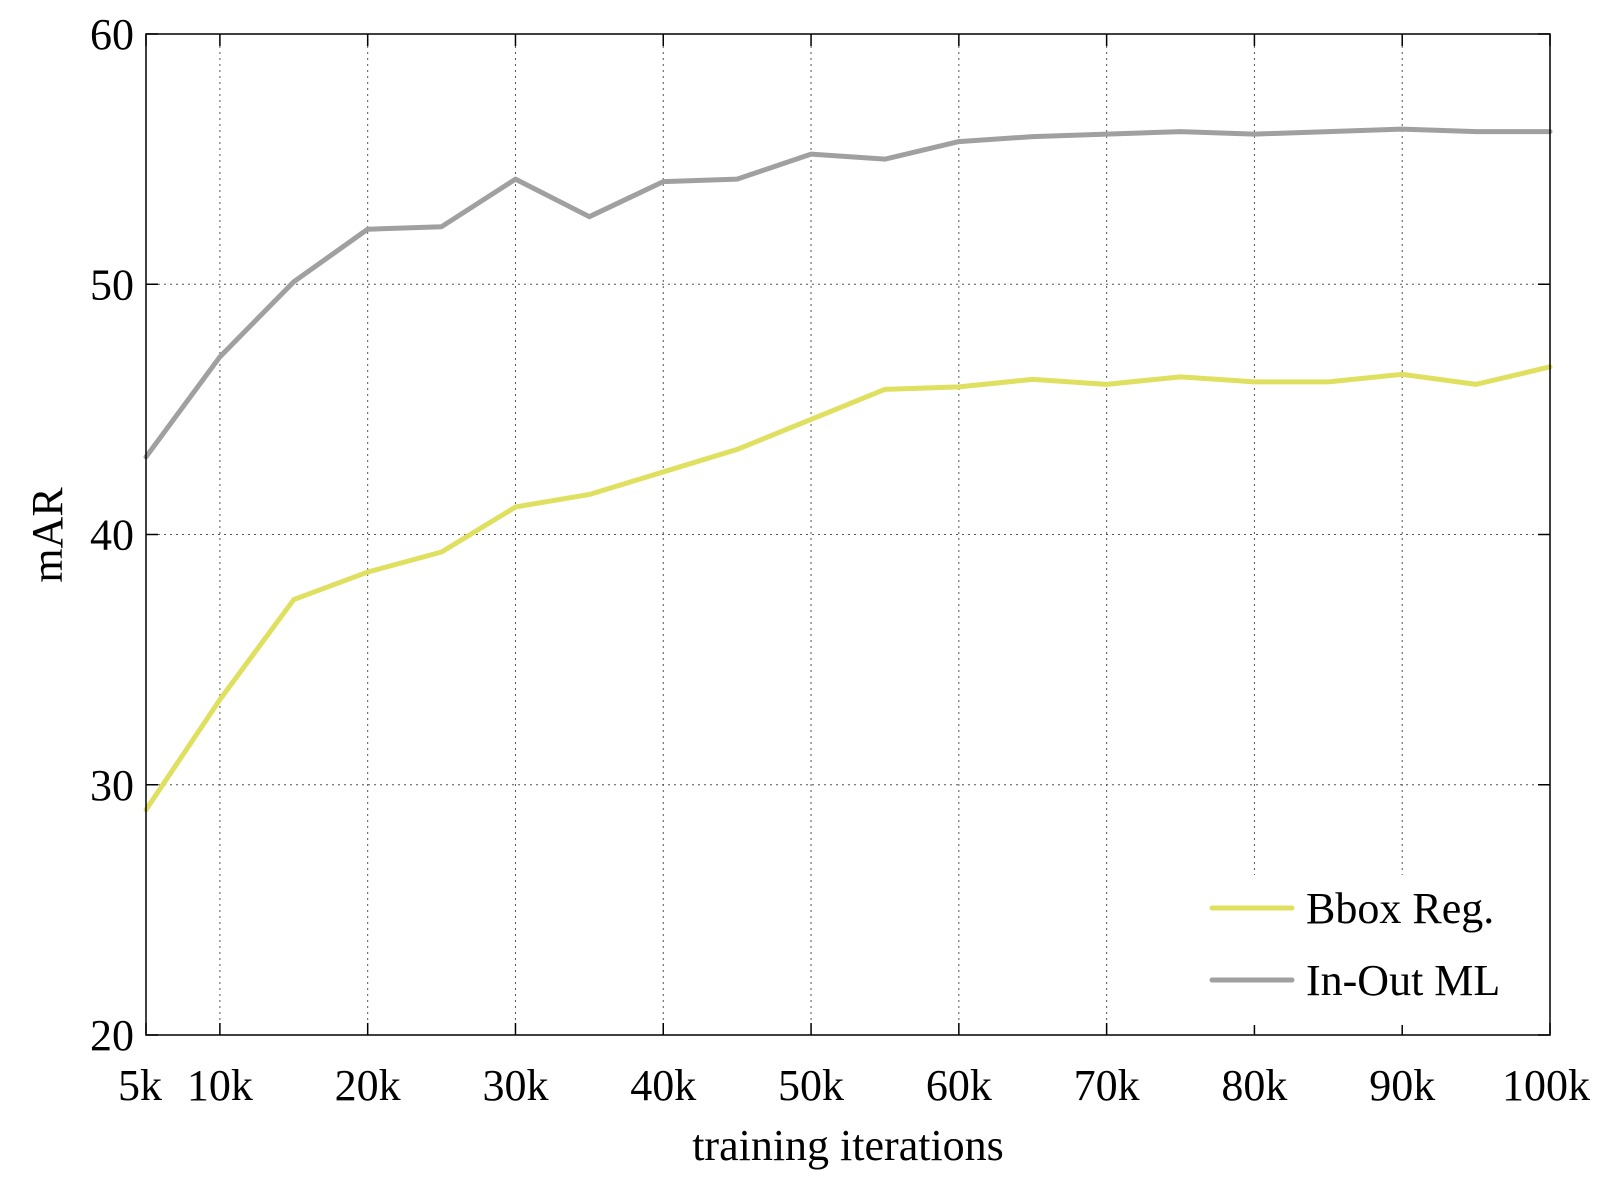 This screenshot has width=1600, height=1200. Describe the element at coordinates (1254, 1085) in the screenshot. I see `x-tick-label: 80k` at that location.